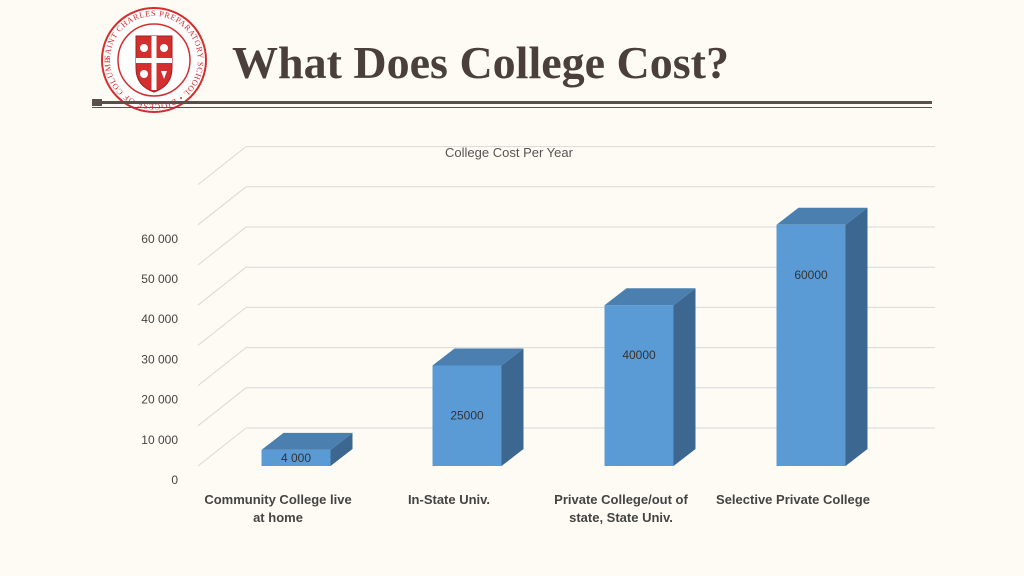  Describe the element at coordinates (621, 508) in the screenshot. I see `category-label: Private College/out of state, State Univ.` at that location.